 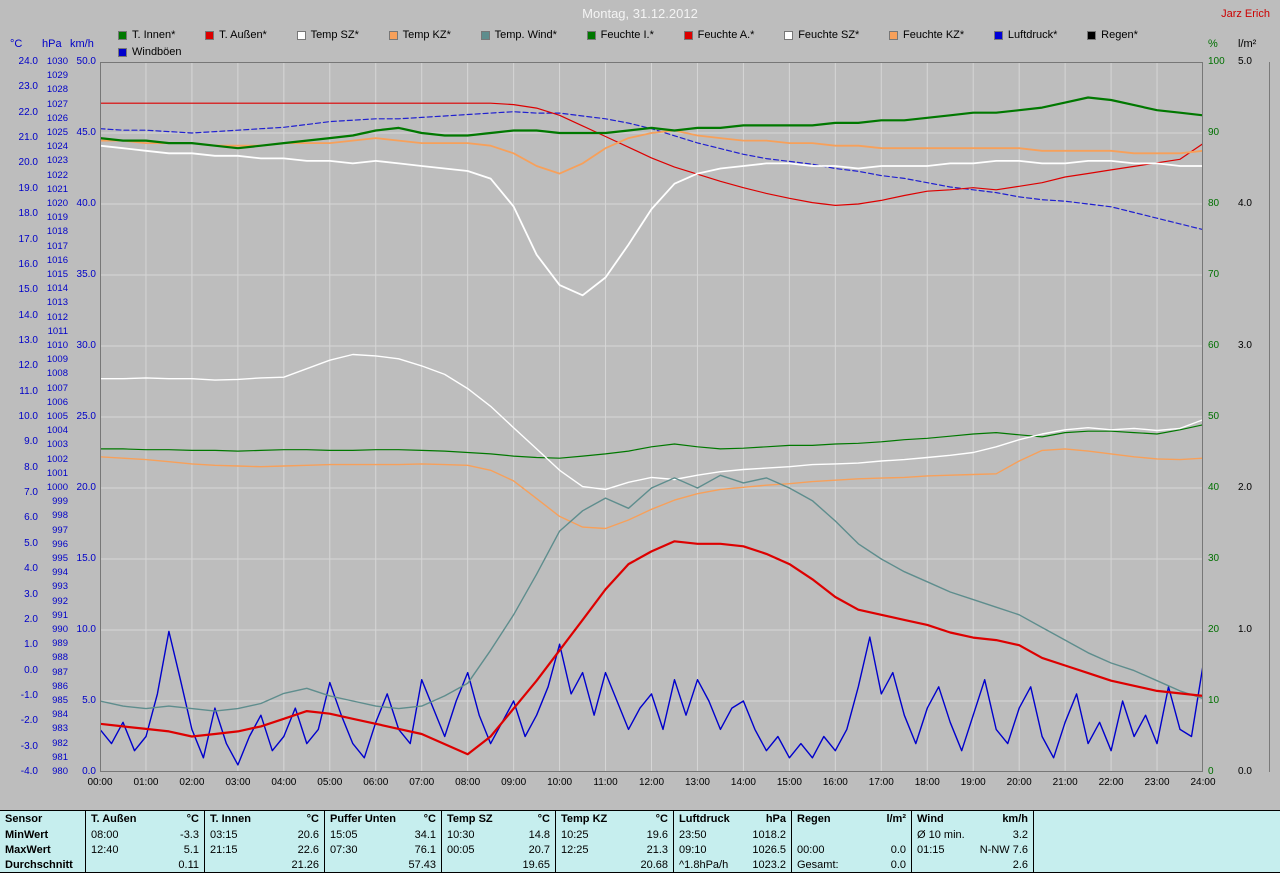 I want to click on time-tick: 12:00, so click(x=651, y=782).